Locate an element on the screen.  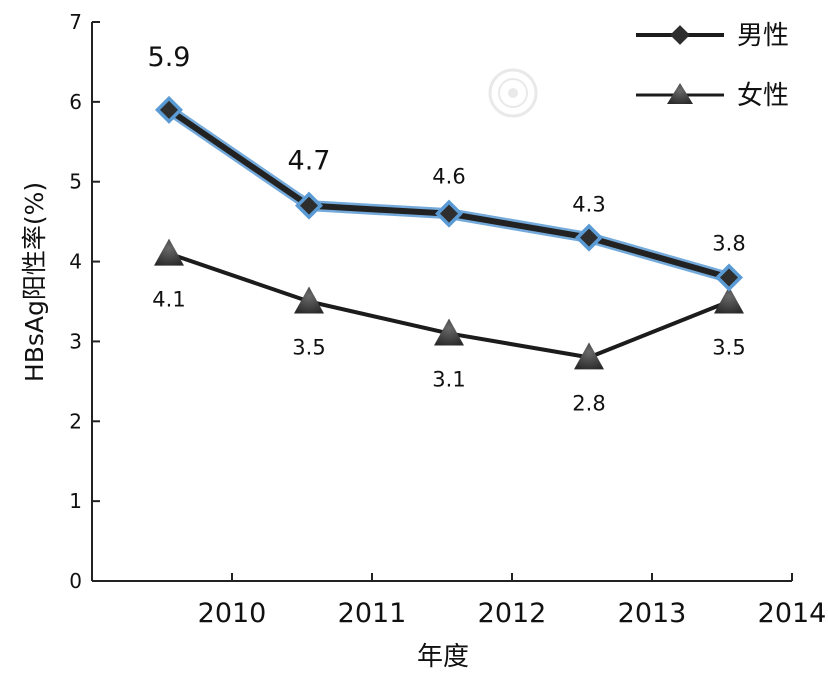
x-axis-title: 年度 is located at coordinates (443, 657).